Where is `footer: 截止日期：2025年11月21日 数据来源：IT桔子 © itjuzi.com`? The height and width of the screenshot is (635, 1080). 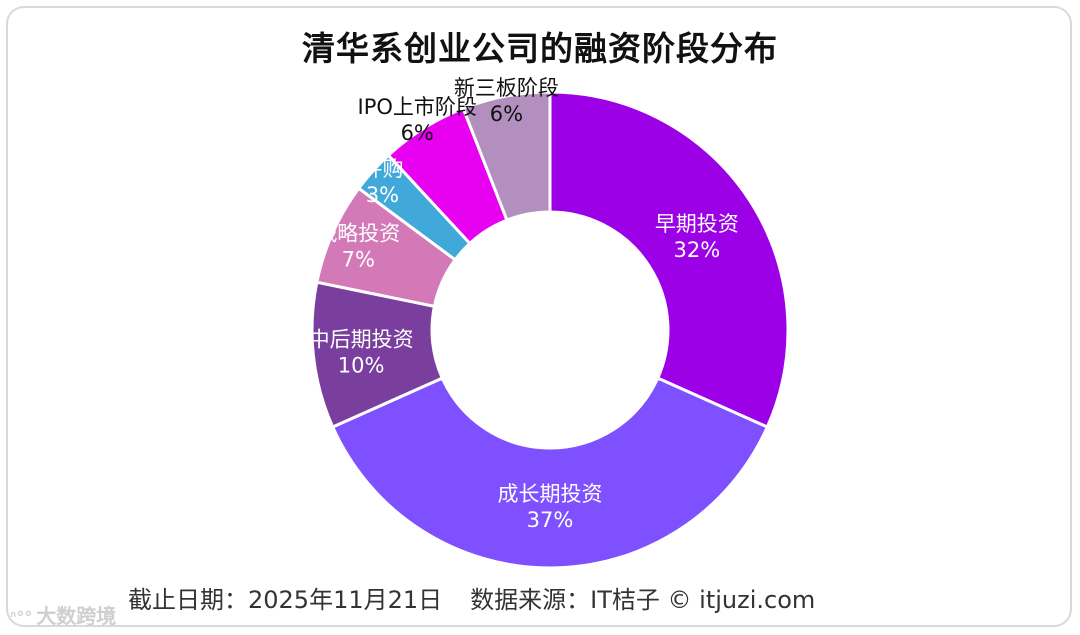 footer: 截止日期：2025年11月21日 数据来源：IT桔子 © itjuzi.com is located at coordinates (471, 597).